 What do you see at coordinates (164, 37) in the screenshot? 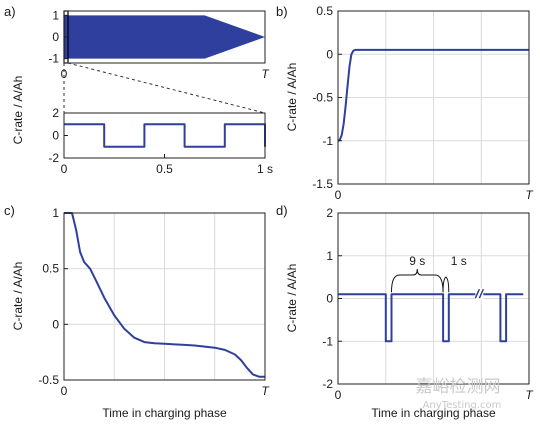
I see `series-envelope-area` at bounding box center [164, 37].